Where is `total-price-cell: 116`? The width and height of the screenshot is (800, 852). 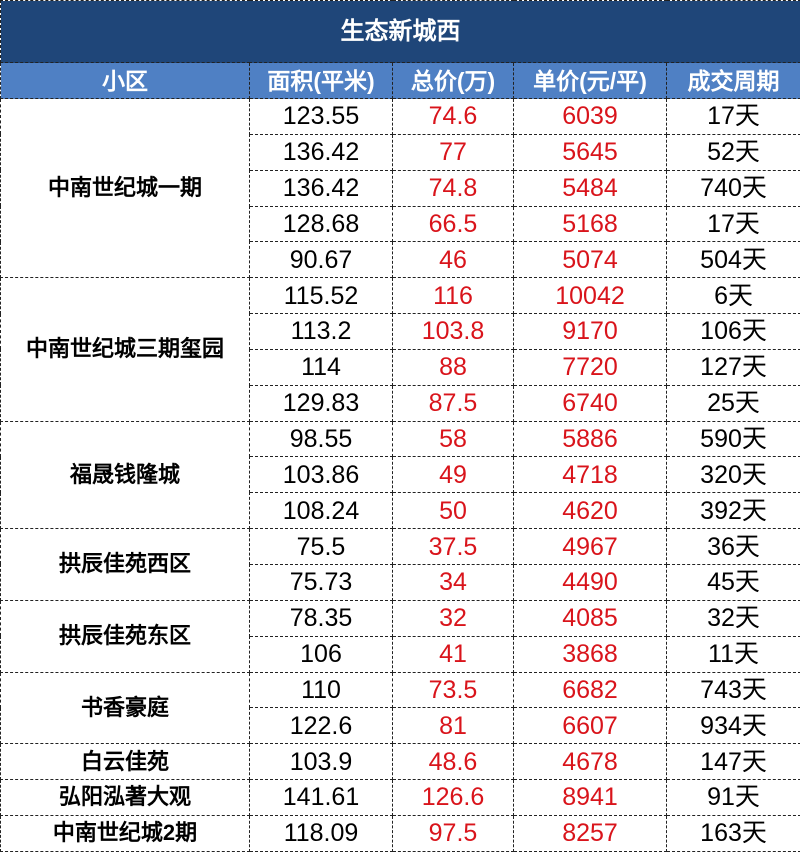
total-price-cell: 116 is located at coordinates (453, 296).